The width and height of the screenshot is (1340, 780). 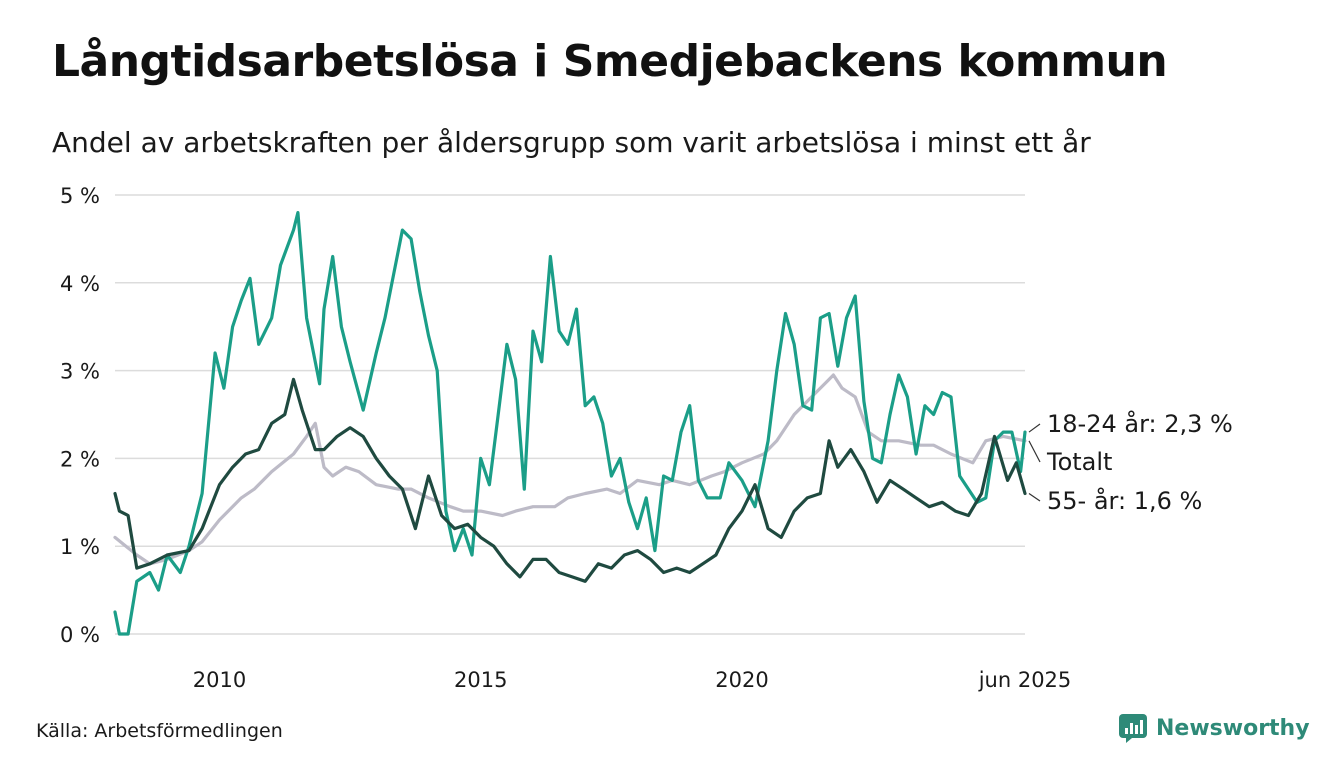 What do you see at coordinates (1140, 423) in the screenshot?
I see `end-label: 18-24 år: 2,3 %` at bounding box center [1140, 423].